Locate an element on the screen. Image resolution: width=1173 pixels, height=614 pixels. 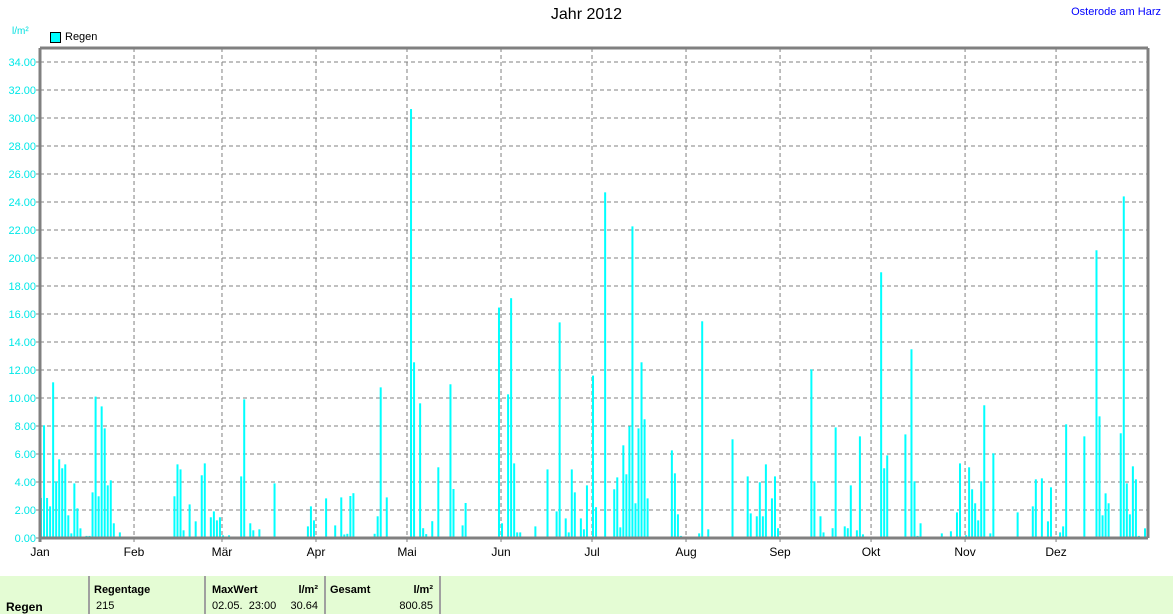
stats-col-regentage: Regentage 215 is located at coordinates (148, 595).